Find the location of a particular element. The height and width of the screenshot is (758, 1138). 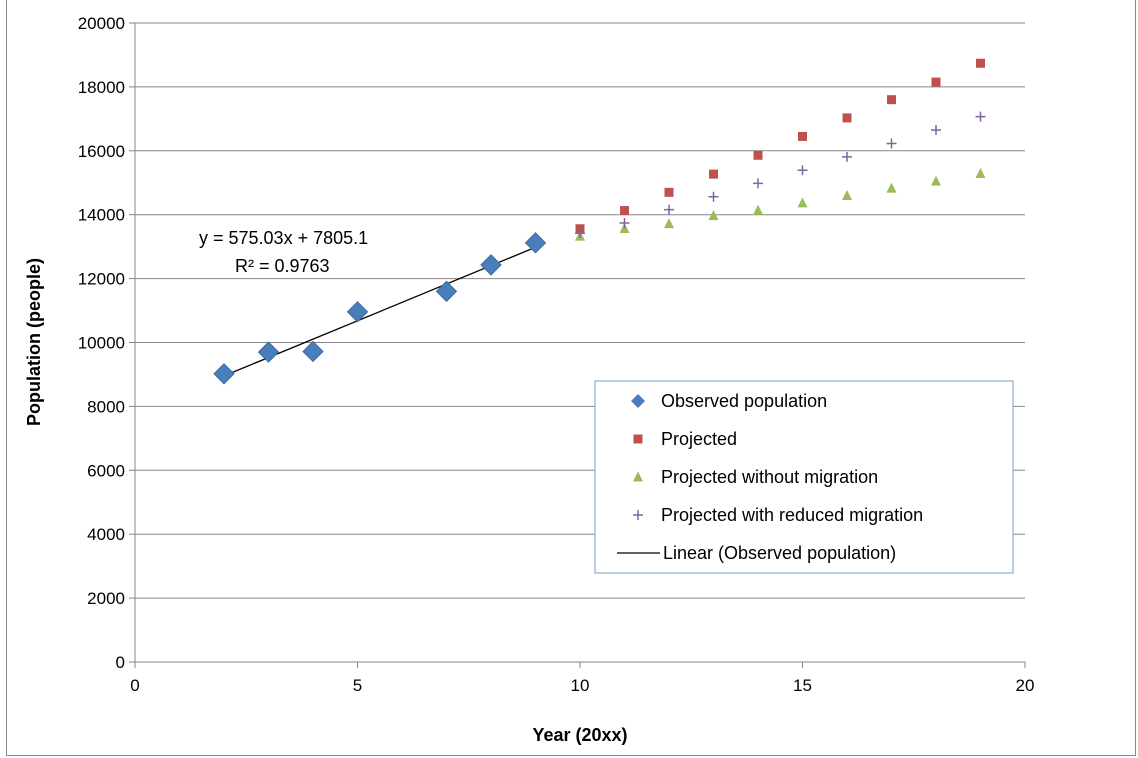

legend-label: Projected without migration is located at coordinates (769, 477).